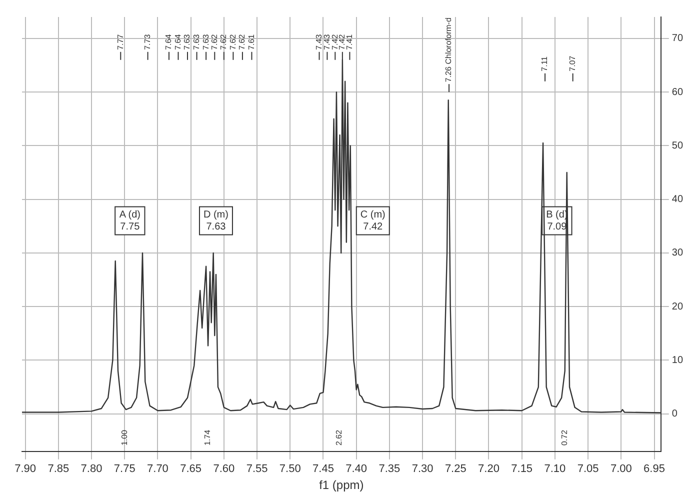 The image size is (700, 501). I want to click on x-tick-label: 7.00, so click(621, 469).